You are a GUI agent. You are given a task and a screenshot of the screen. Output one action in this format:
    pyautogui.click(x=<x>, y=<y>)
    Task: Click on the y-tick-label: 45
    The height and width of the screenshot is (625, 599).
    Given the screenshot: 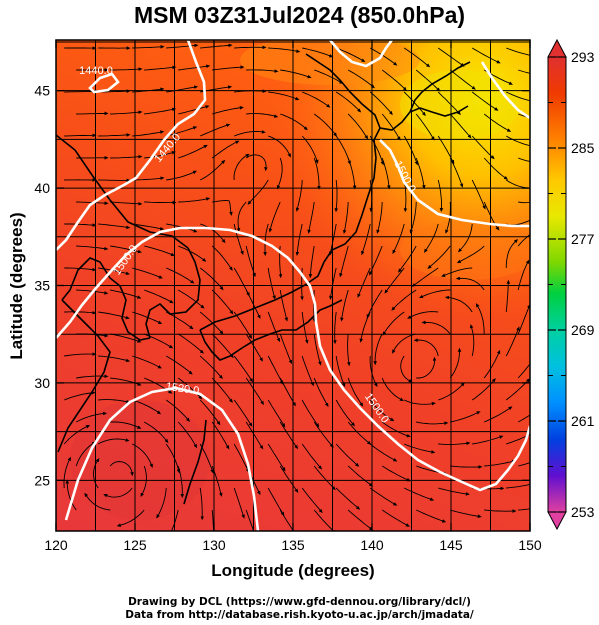 What is the action you would take?
    pyautogui.click(x=42, y=91)
    